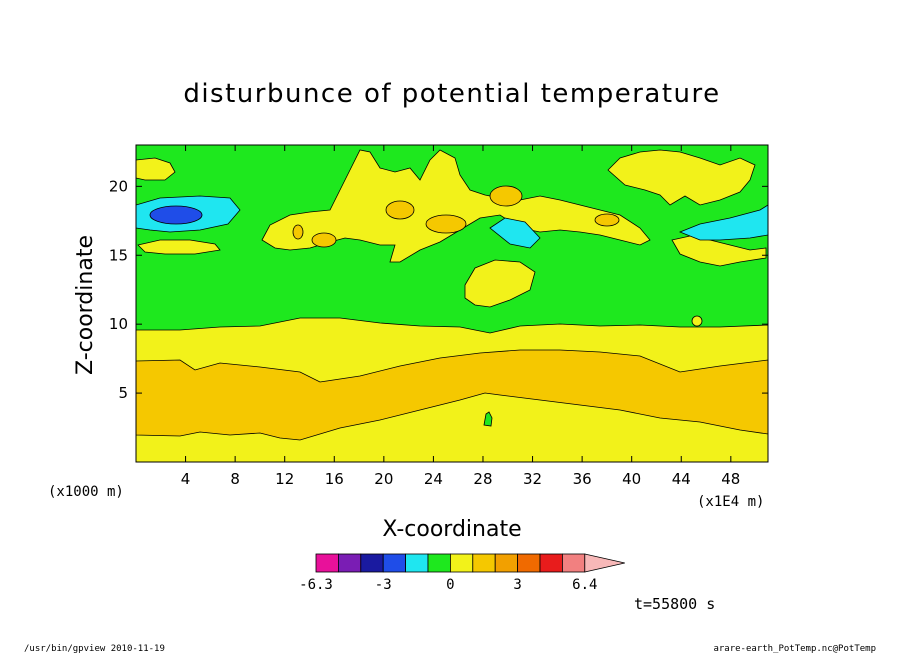  Describe the element at coordinates (383, 585) in the screenshot. I see `colorbar-tick-label: -3` at that location.